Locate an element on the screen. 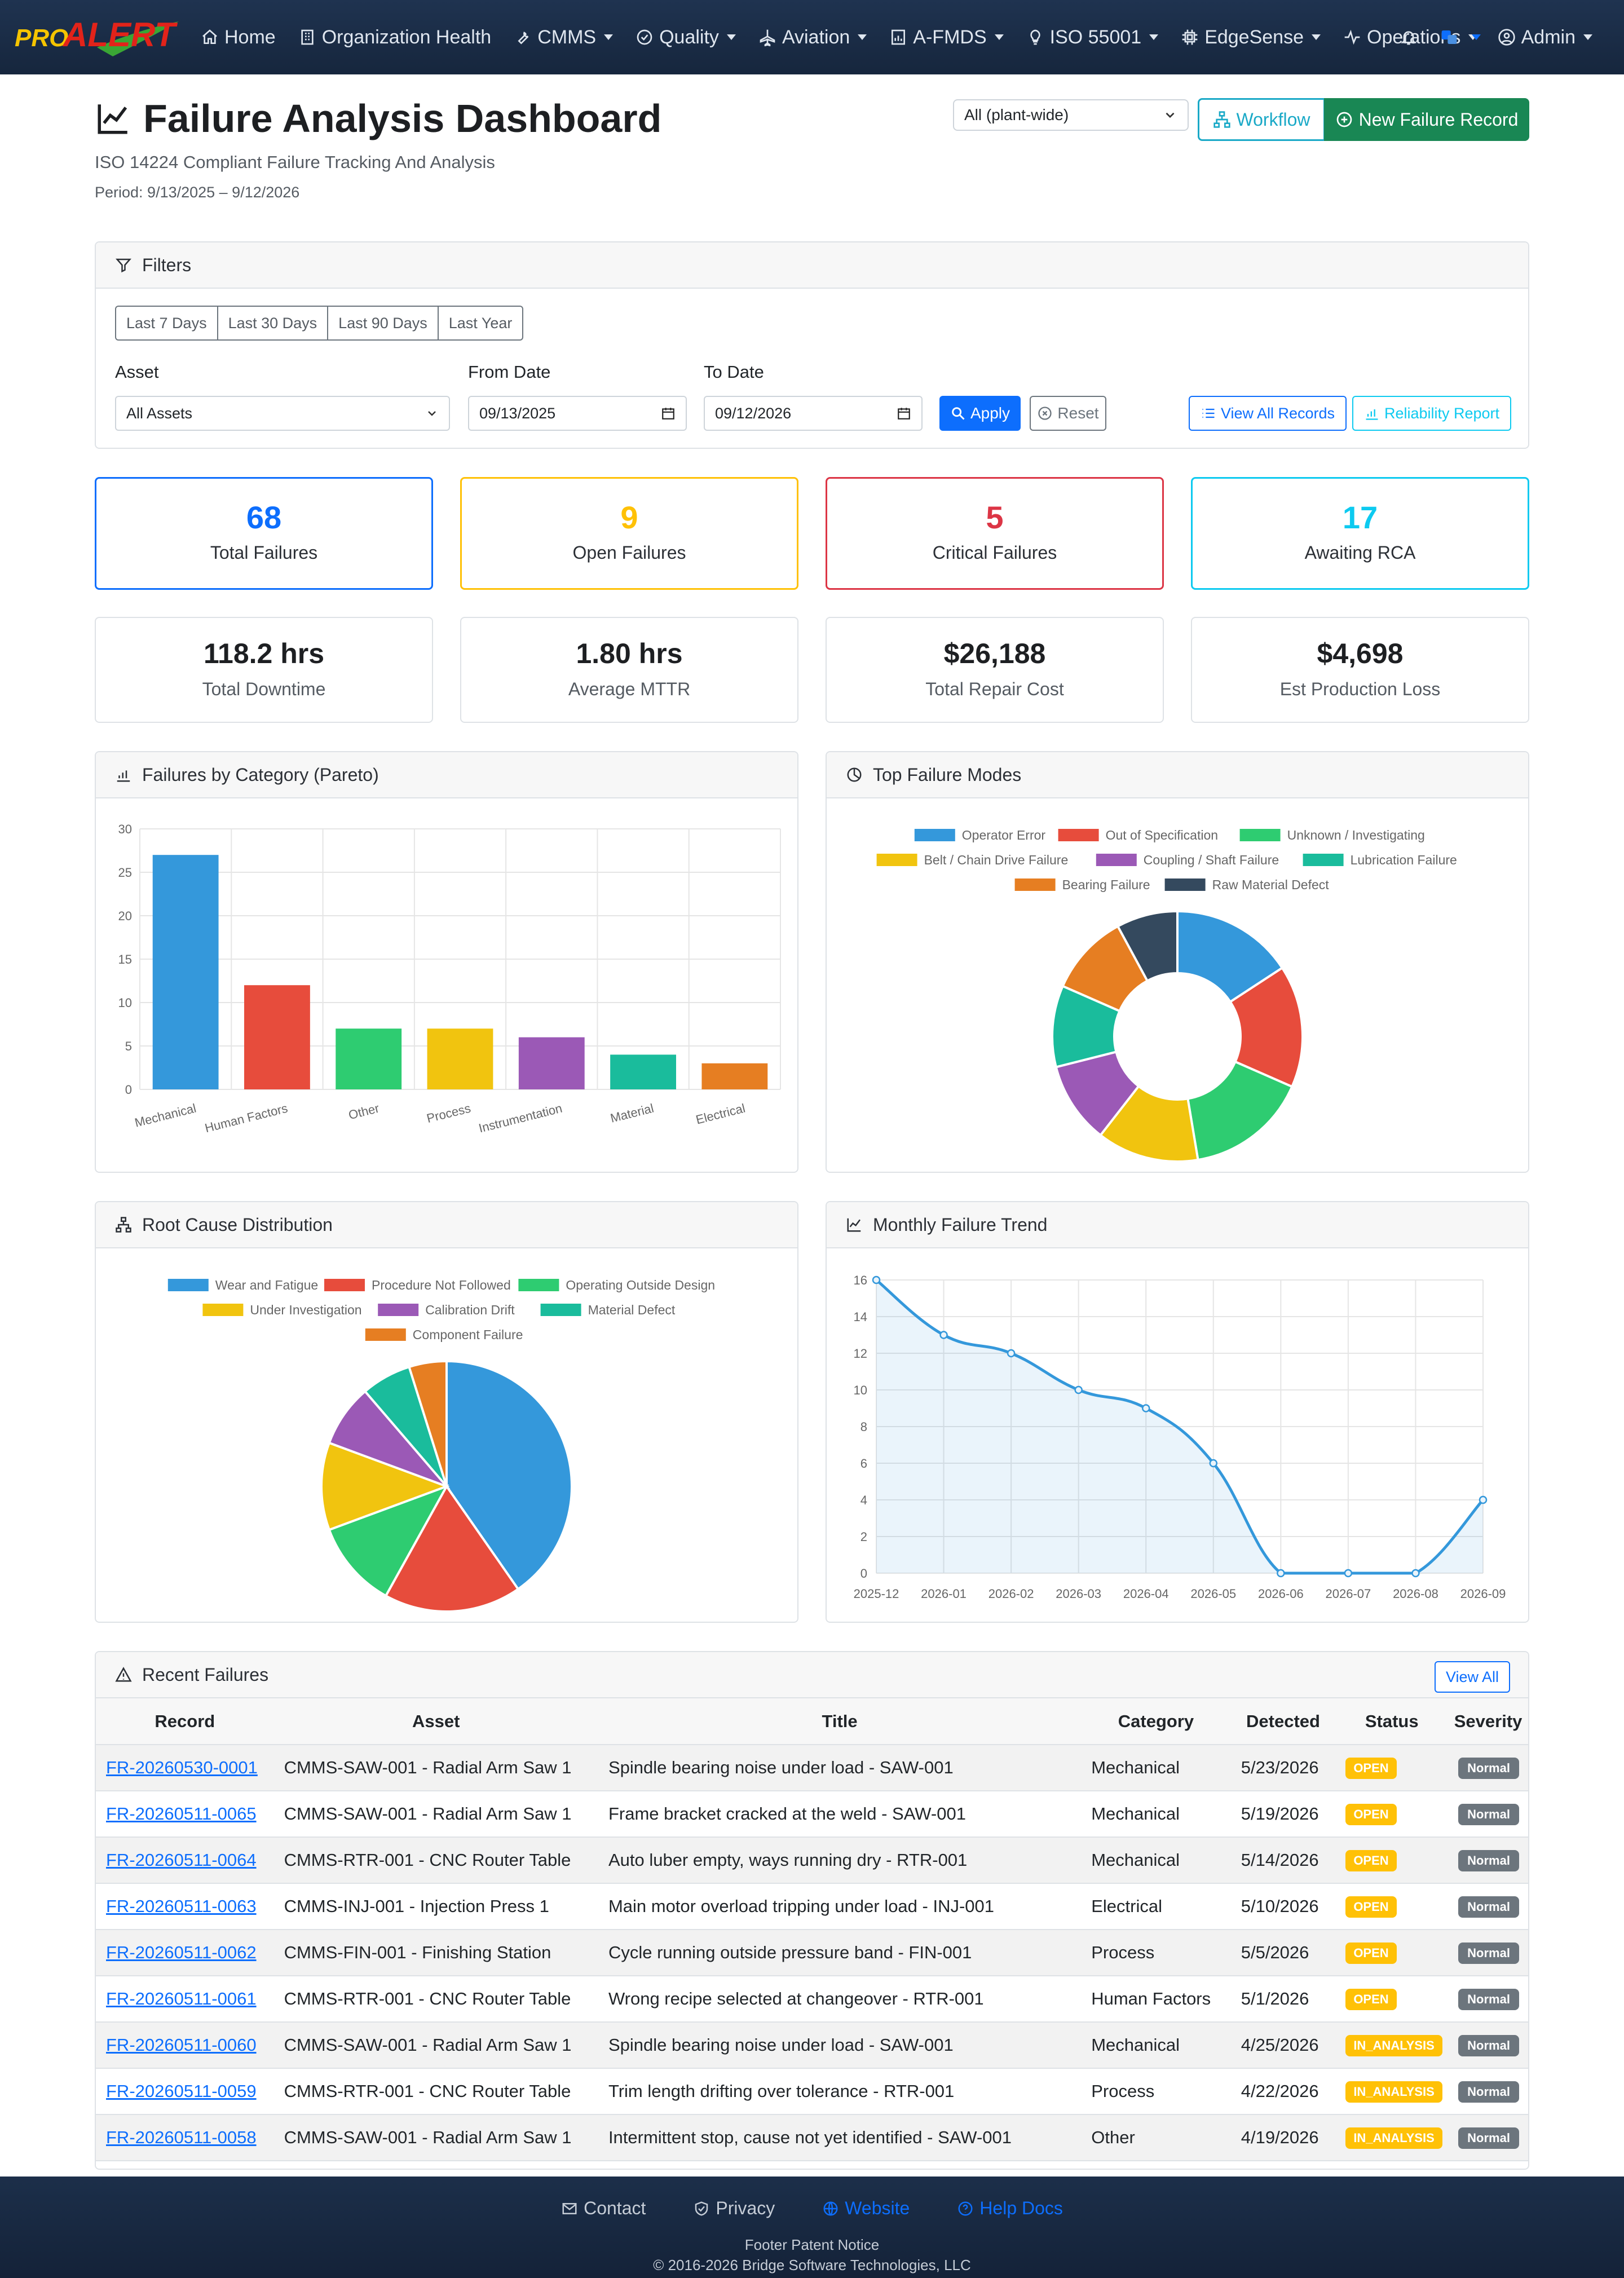  failure-mode-slice-out-of-specification is located at coordinates (1266, 1027).